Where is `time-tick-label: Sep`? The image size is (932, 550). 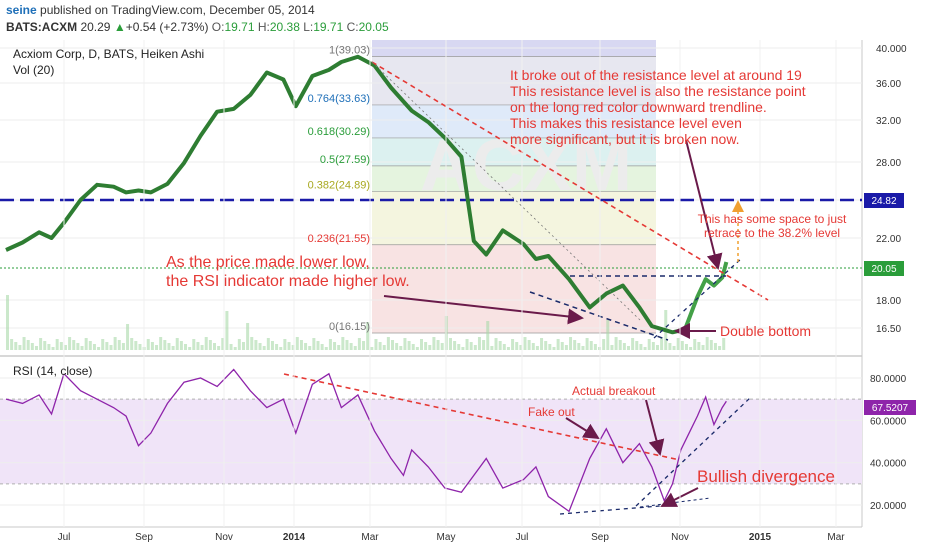 time-tick-label: Sep is located at coordinates (144, 537).